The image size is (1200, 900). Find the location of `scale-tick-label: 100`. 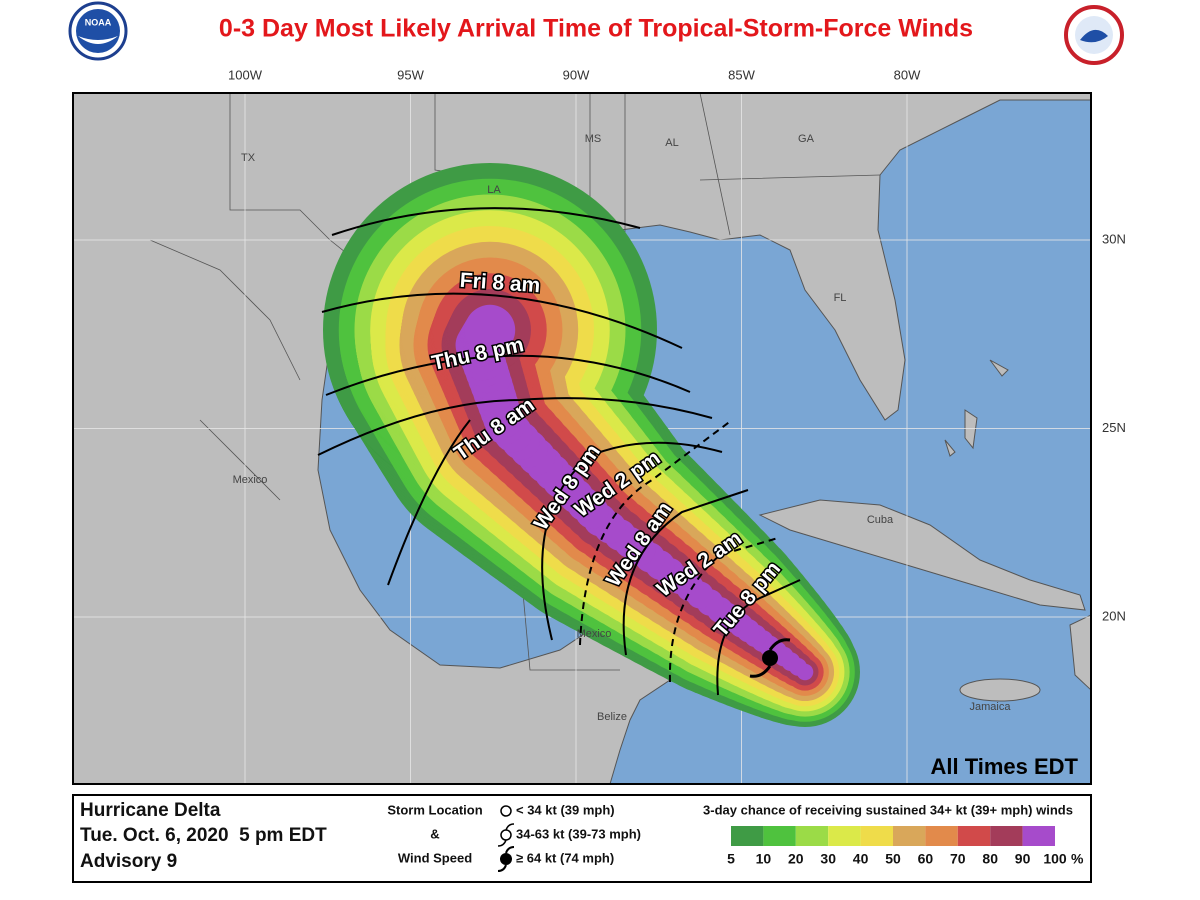

scale-tick-label: 100 is located at coordinates (1055, 859).